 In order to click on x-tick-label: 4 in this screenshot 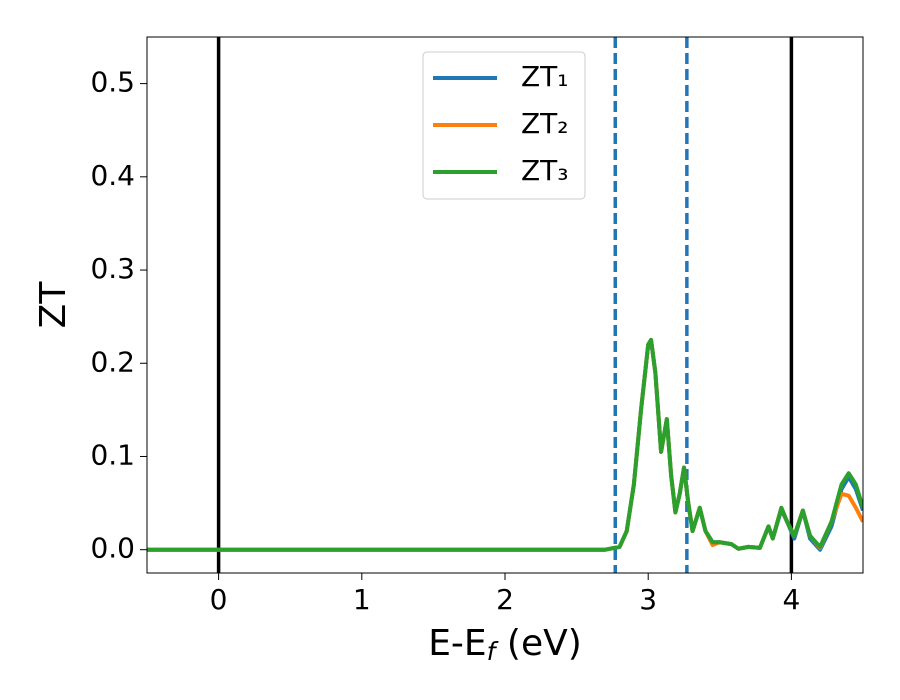, I will do `click(791, 599)`.